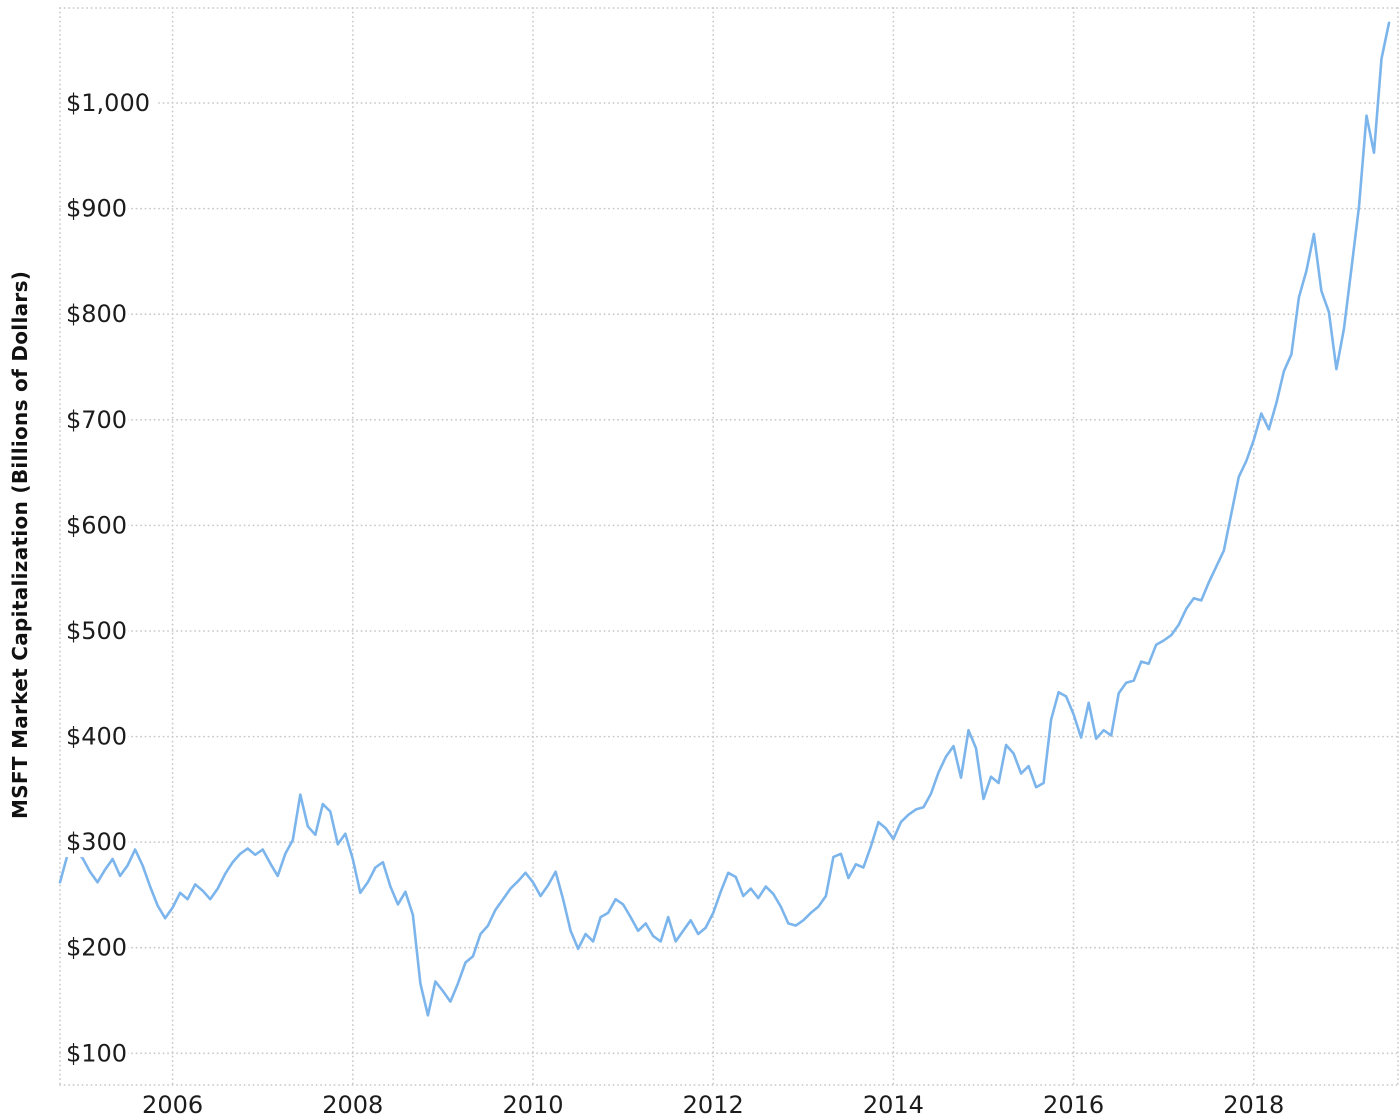 The height and width of the screenshot is (1120, 1400). What do you see at coordinates (96, 1053) in the screenshot?
I see `y-tick-label: $100` at bounding box center [96, 1053].